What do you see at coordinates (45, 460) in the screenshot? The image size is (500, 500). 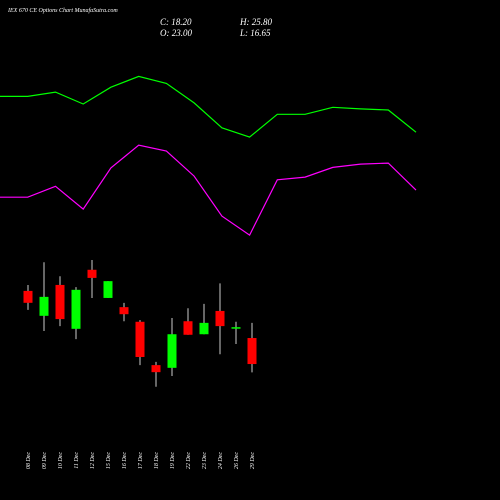 I see `x-tick-label: 09 Dec` at bounding box center [45, 460].